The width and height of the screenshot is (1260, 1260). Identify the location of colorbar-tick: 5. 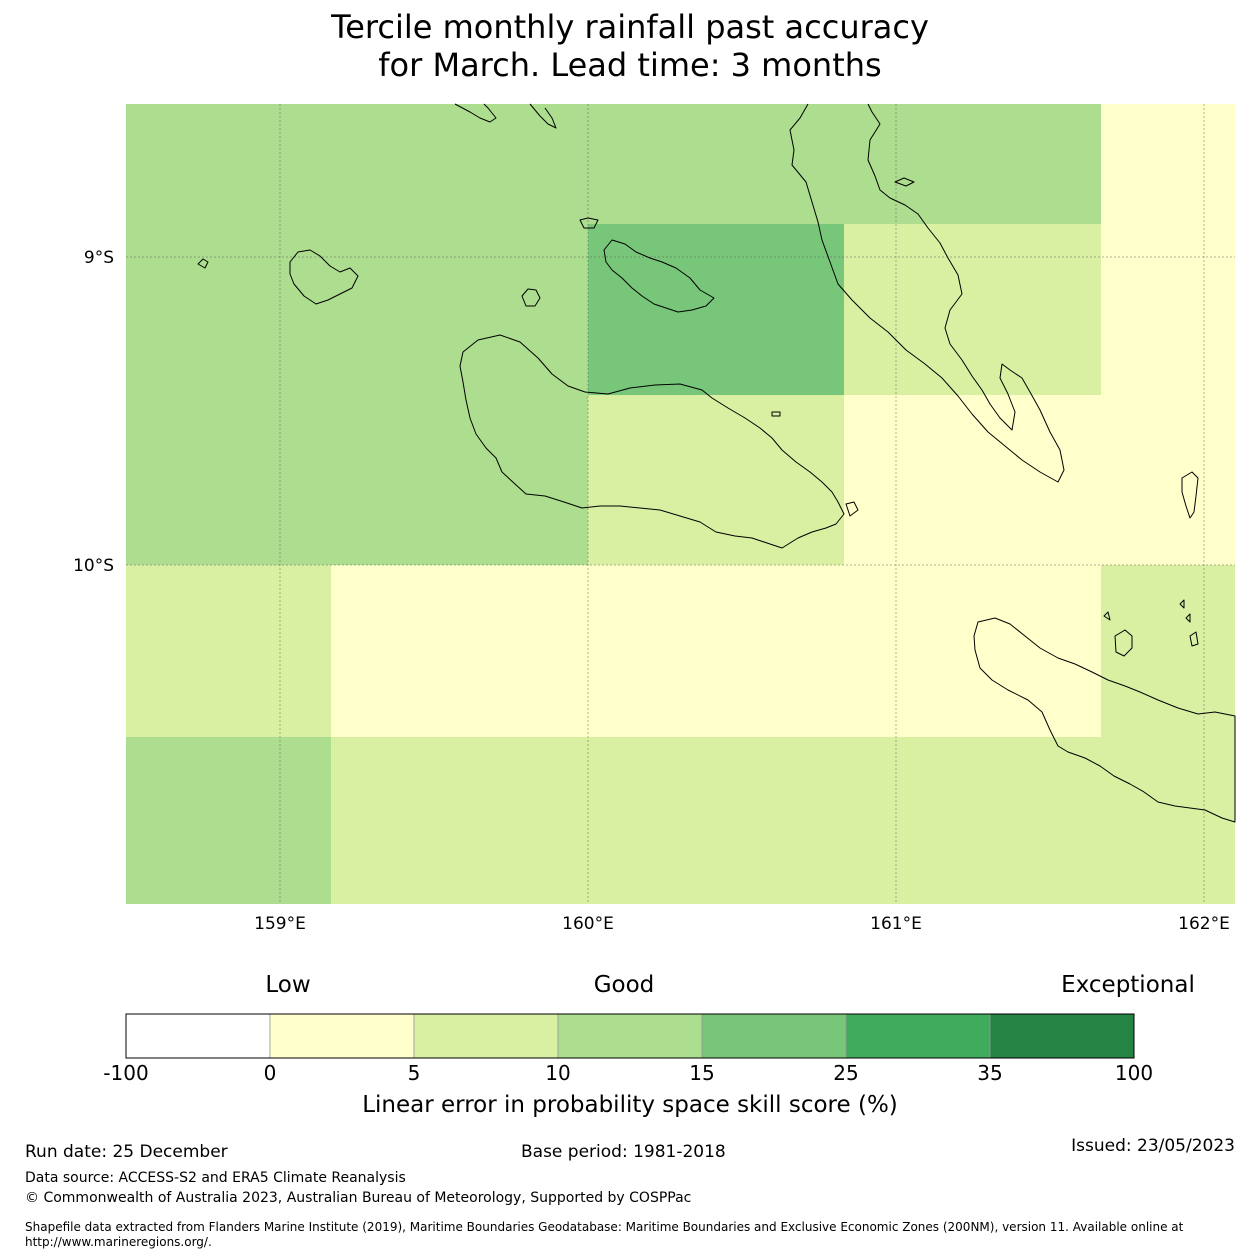
(414, 1073).